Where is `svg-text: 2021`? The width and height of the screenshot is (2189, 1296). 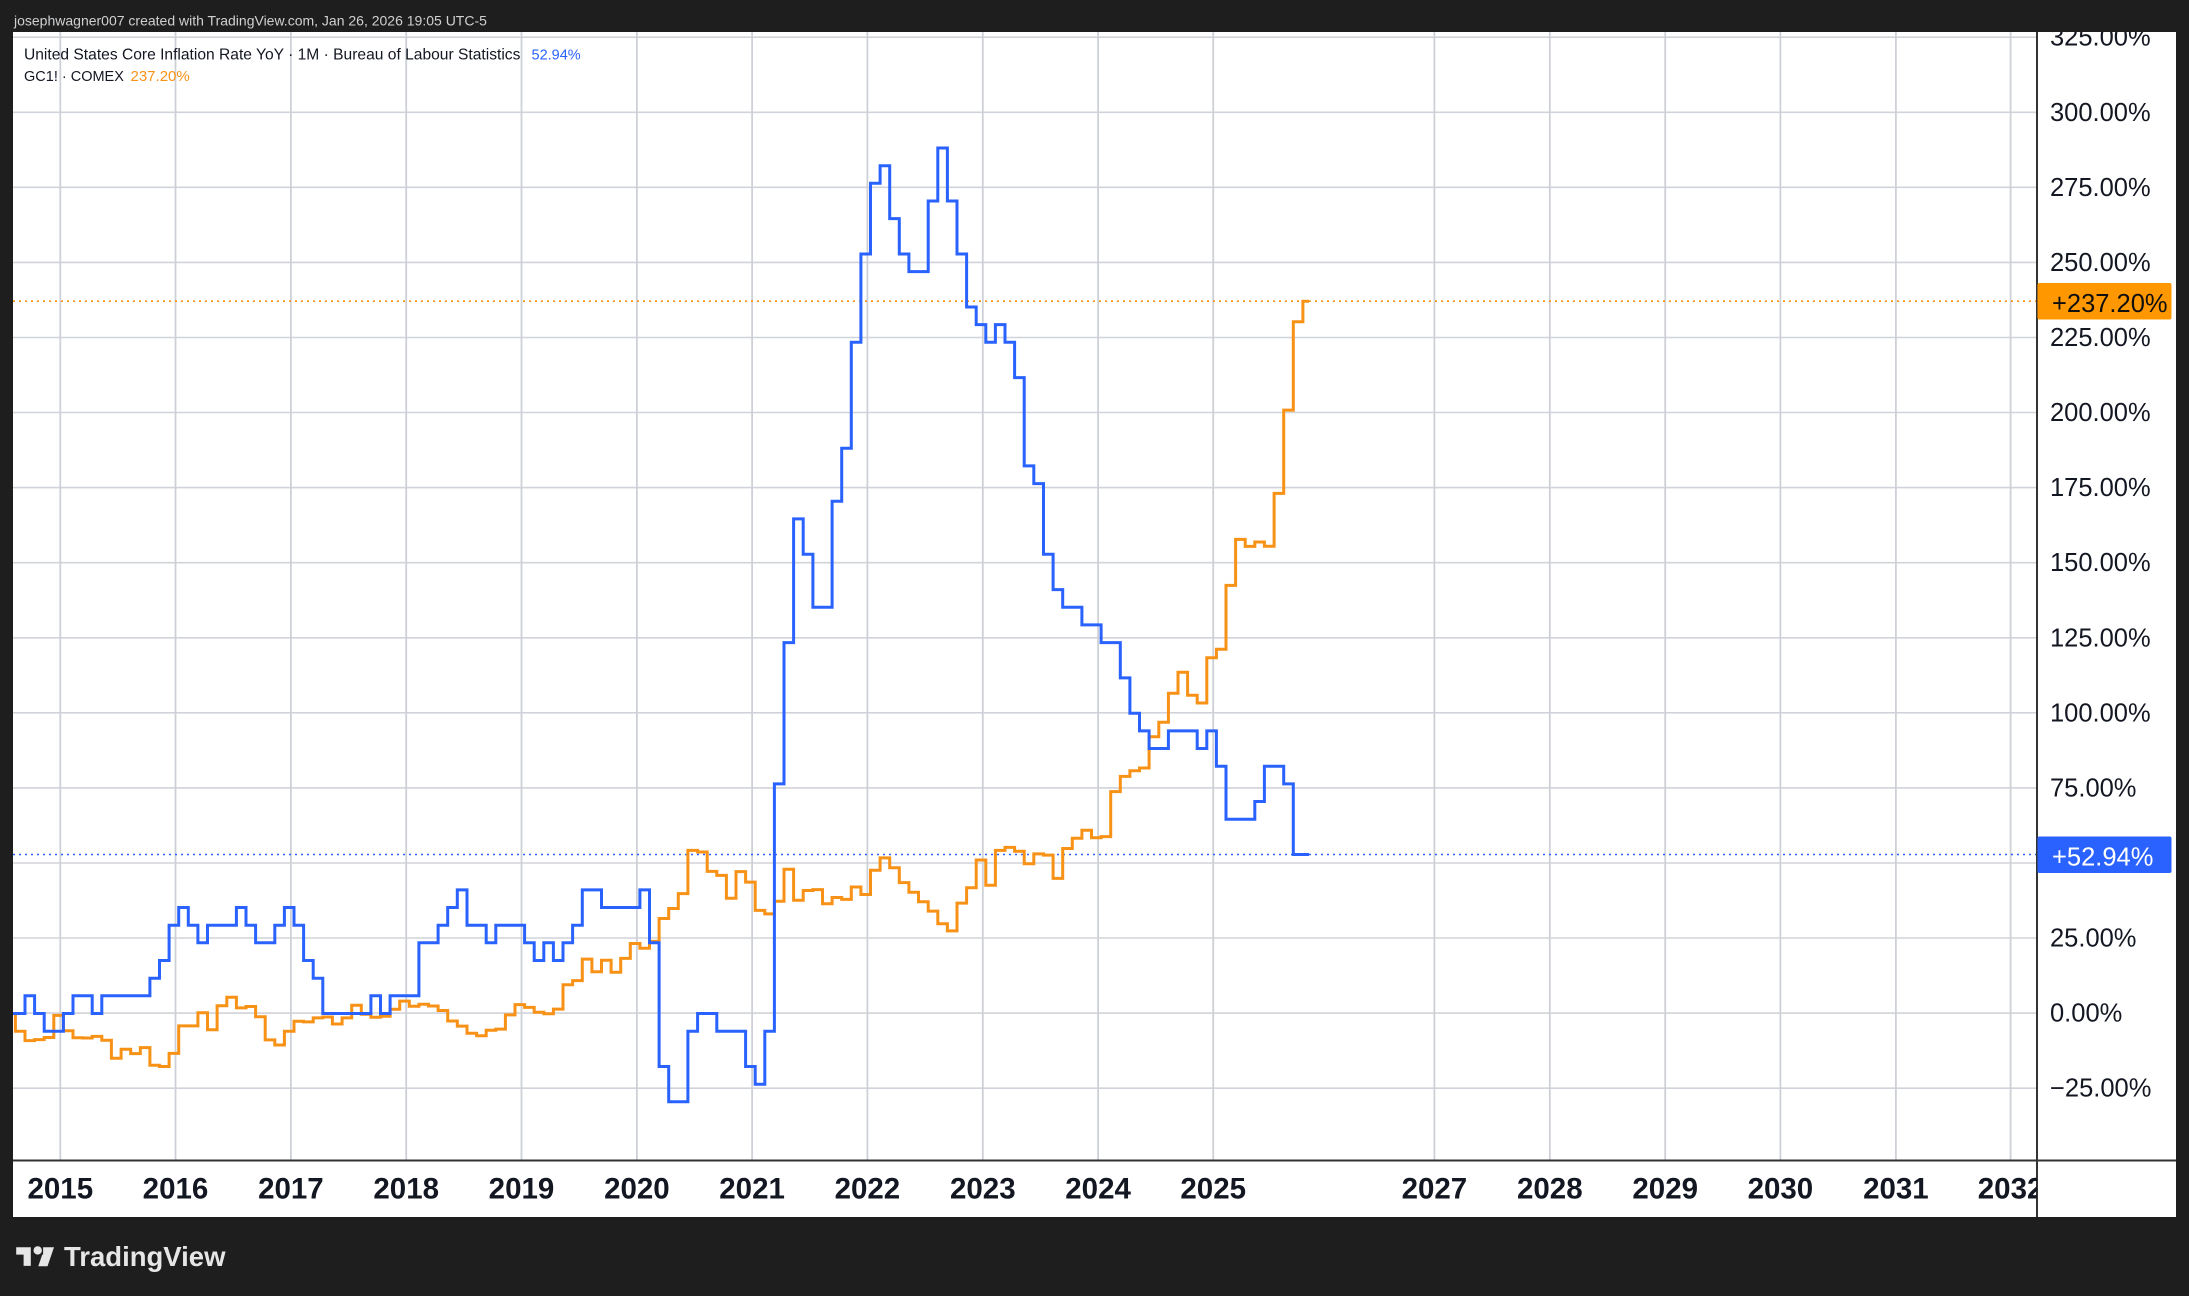 svg-text: 2021 is located at coordinates (752, 1189).